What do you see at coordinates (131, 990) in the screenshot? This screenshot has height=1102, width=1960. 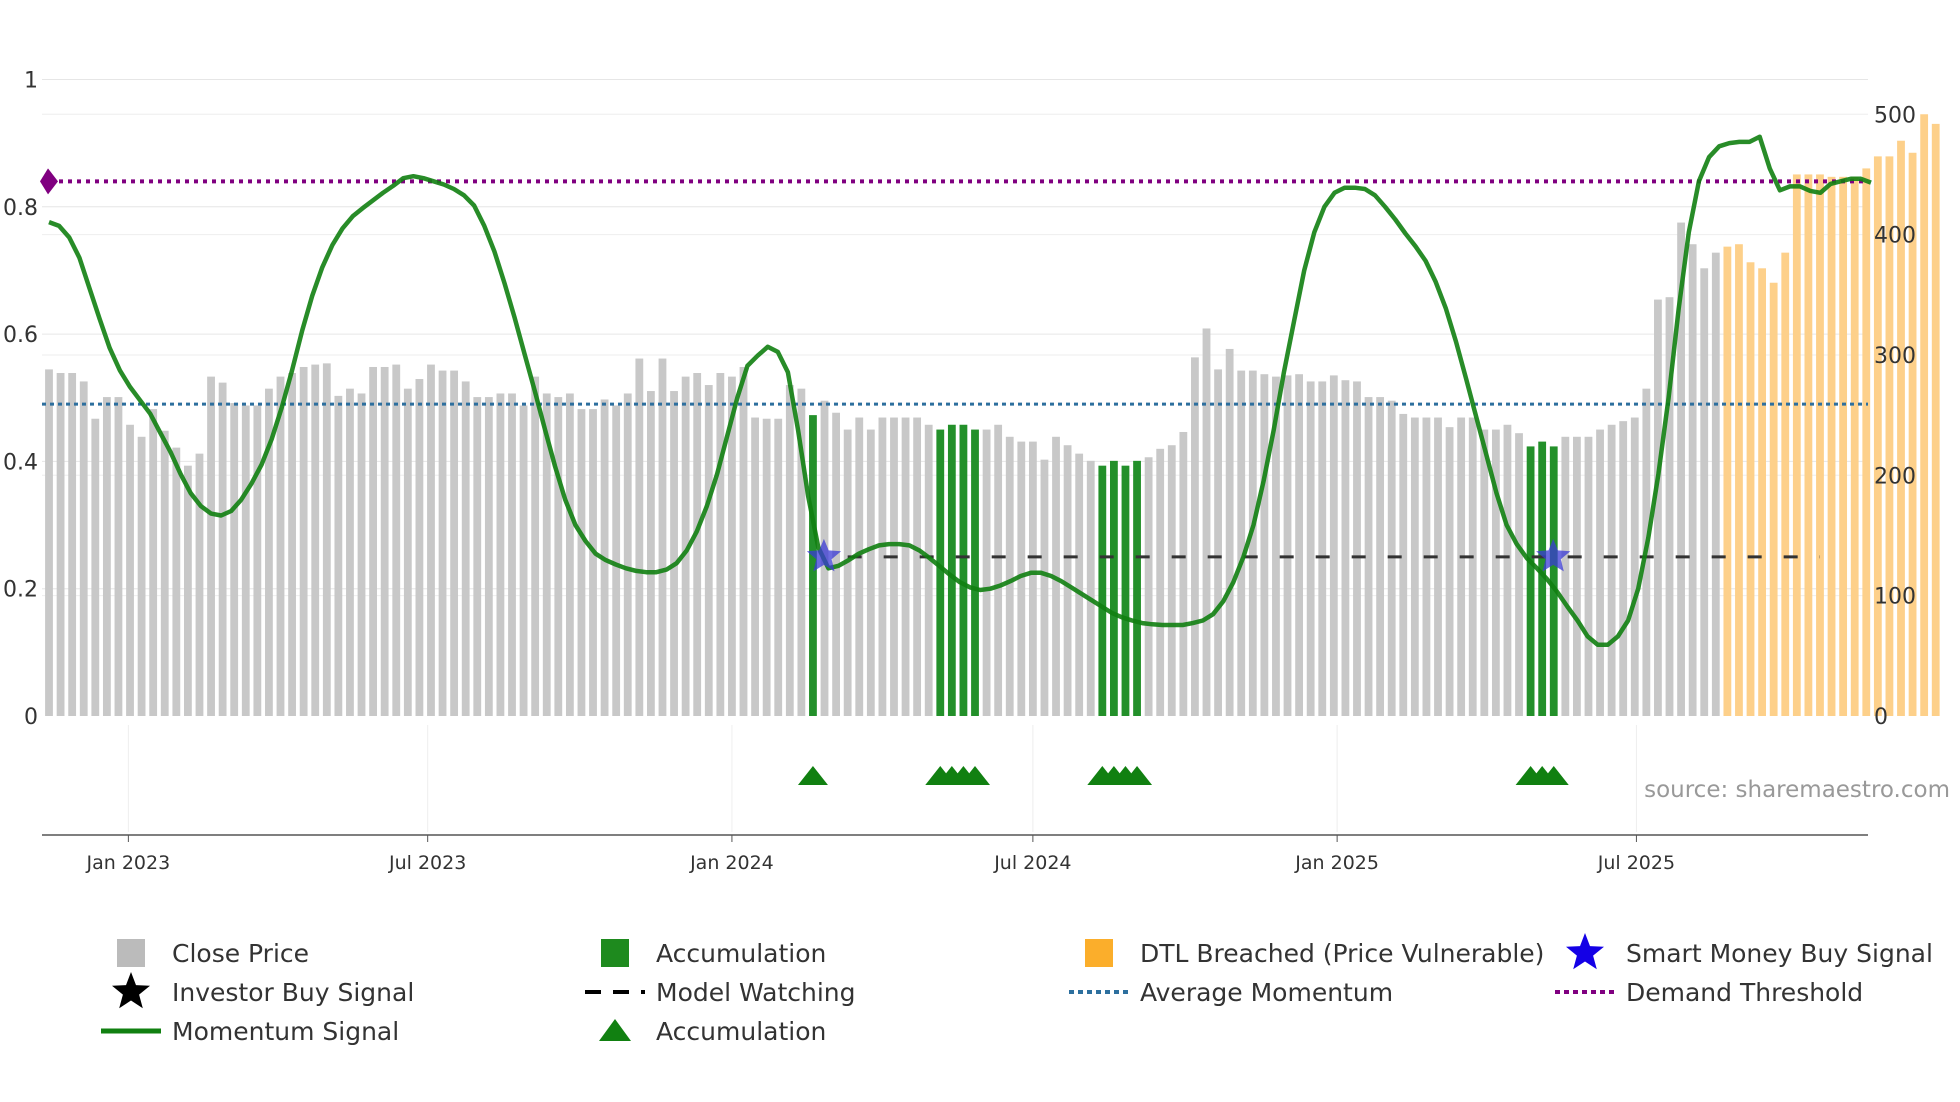 I see `legend-swatch-star` at bounding box center [131, 990].